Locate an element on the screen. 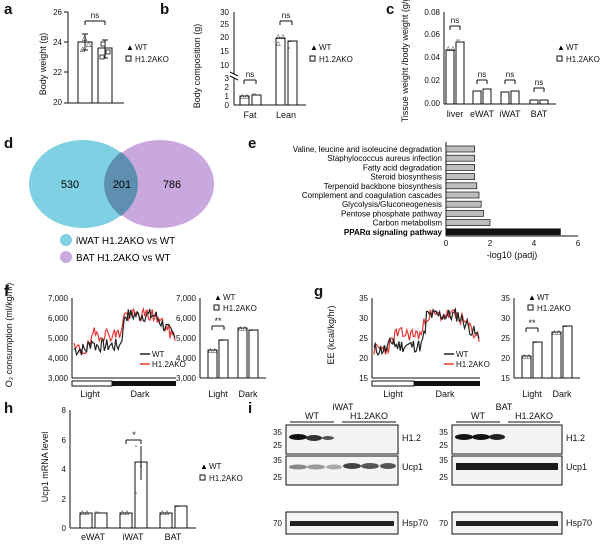  chart-g-phase-light: Light is located at coordinates (393, 394).